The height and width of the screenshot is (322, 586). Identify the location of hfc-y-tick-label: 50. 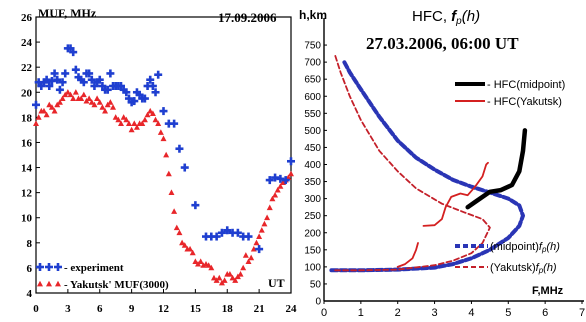
(316, 284).